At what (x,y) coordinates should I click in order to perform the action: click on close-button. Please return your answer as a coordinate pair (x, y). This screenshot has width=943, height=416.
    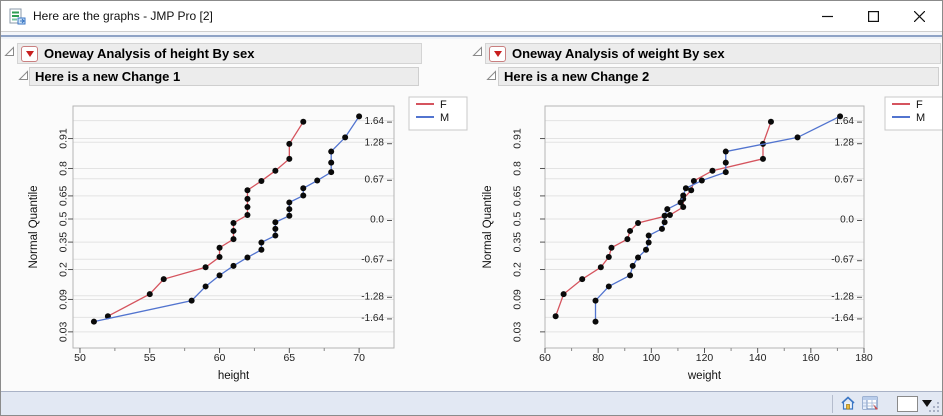
    Looking at the image, I should click on (919, 16).